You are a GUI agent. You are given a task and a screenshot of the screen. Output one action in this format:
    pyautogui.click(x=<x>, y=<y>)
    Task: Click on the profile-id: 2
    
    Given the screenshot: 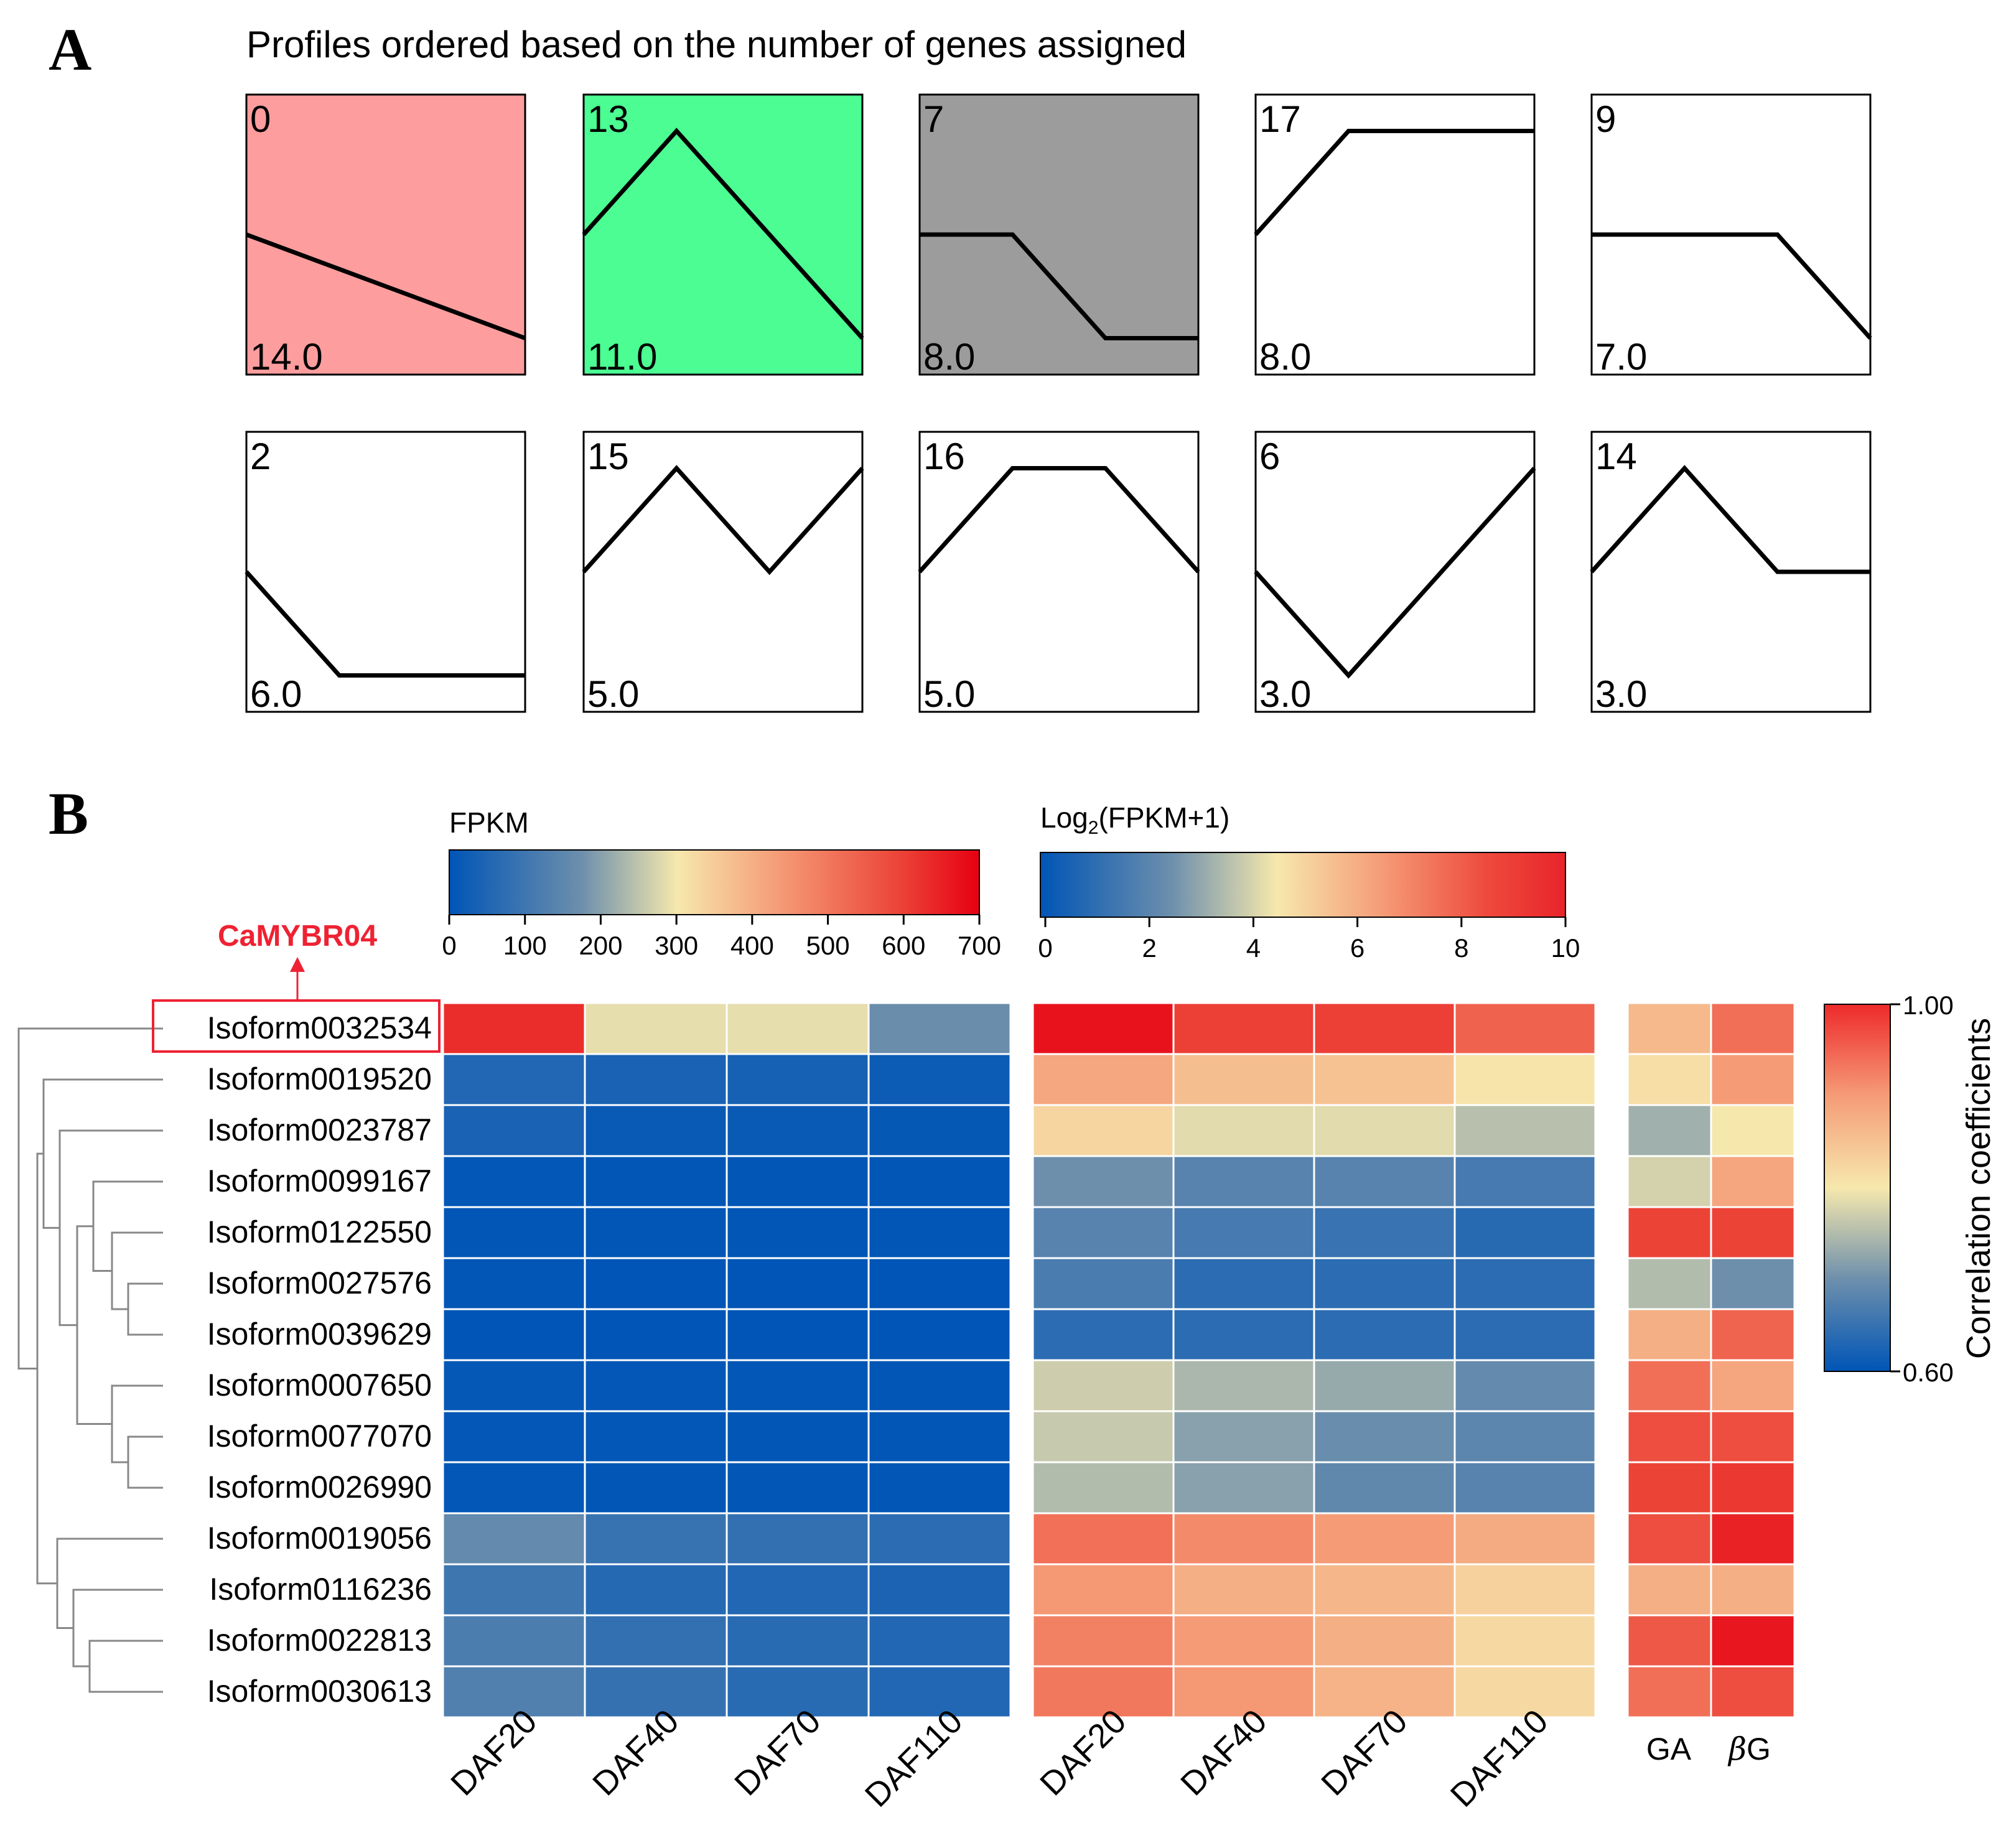 What is the action you would take?
    pyautogui.click(x=260, y=457)
    